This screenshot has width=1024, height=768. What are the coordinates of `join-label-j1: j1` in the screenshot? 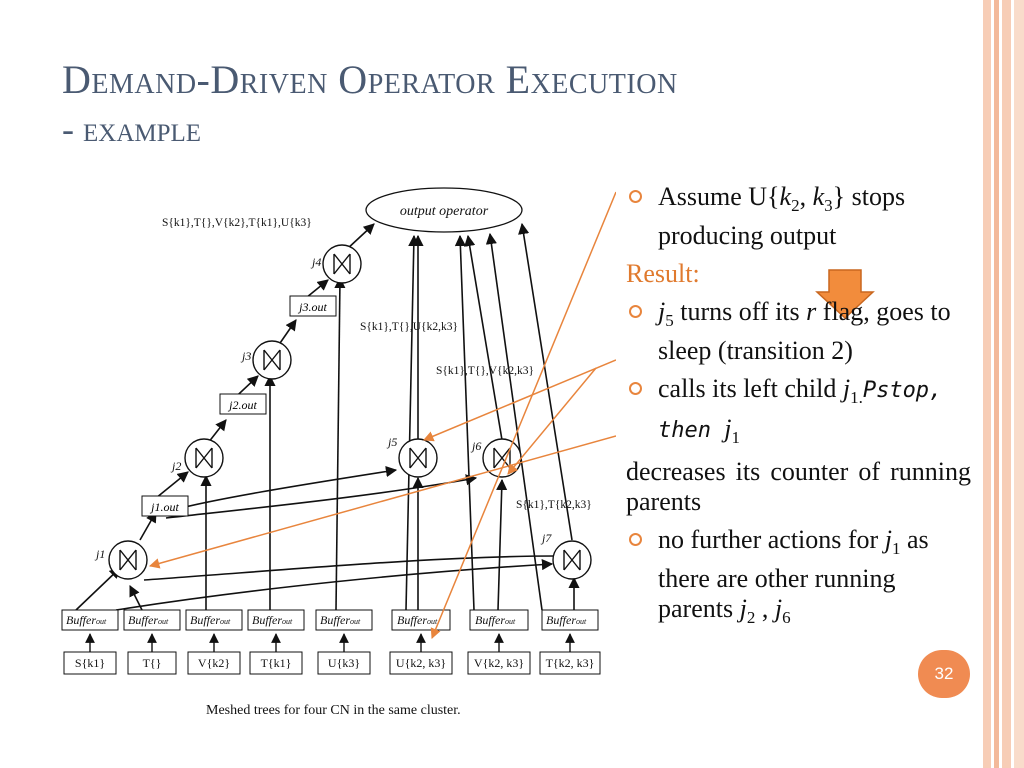 It's located at (99, 554).